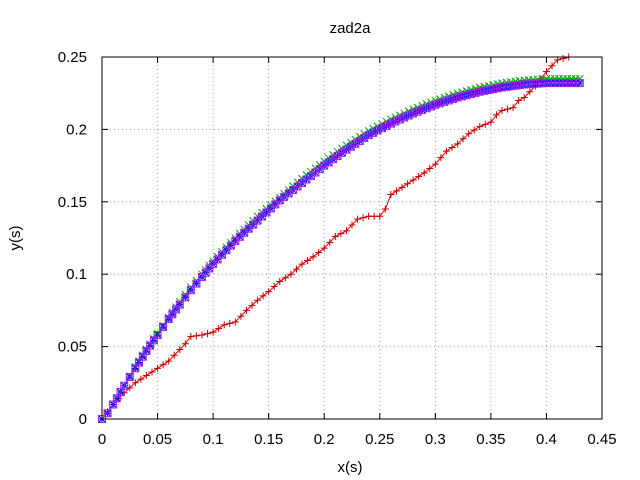  What do you see at coordinates (83, 419) in the screenshot?
I see `y-tick-label: 0` at bounding box center [83, 419].